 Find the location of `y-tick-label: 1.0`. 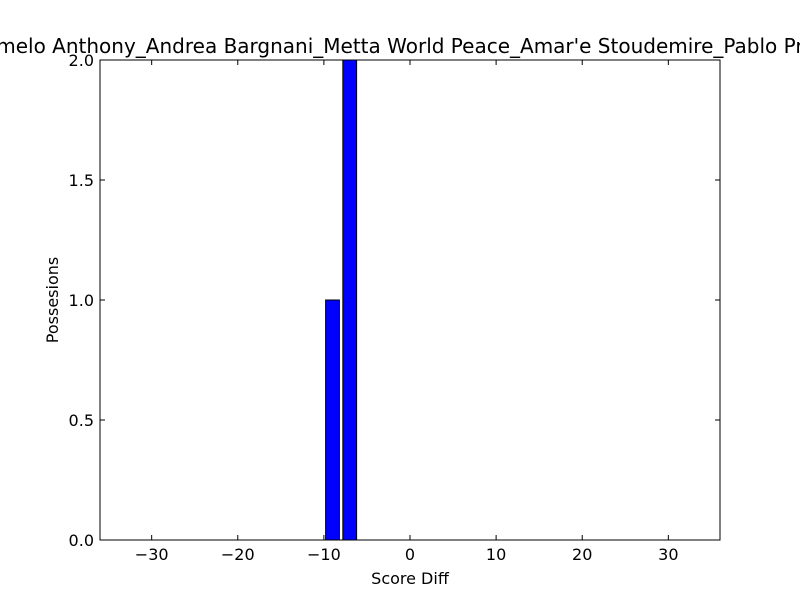

y-tick-label: 1.0 is located at coordinates (81, 300).